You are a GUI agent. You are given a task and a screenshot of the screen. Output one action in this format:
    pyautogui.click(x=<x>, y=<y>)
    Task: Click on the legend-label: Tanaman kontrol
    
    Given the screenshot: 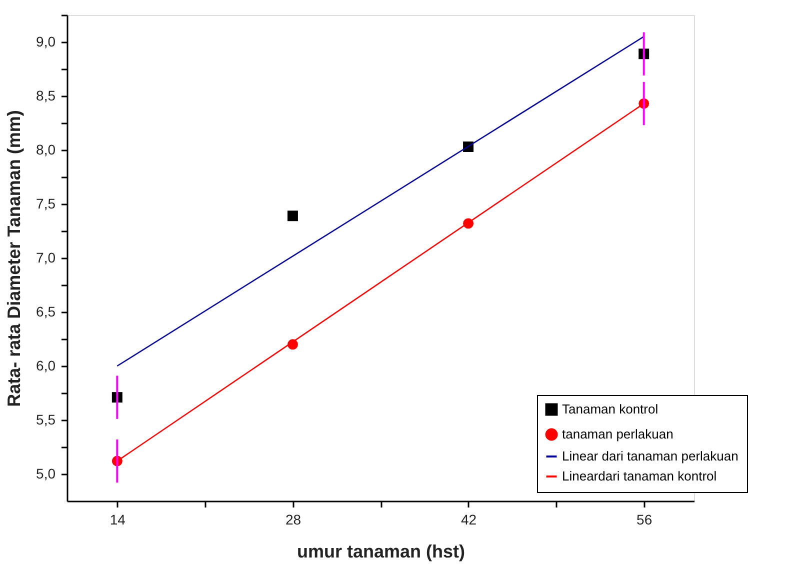 What is the action you would take?
    pyautogui.click(x=610, y=409)
    